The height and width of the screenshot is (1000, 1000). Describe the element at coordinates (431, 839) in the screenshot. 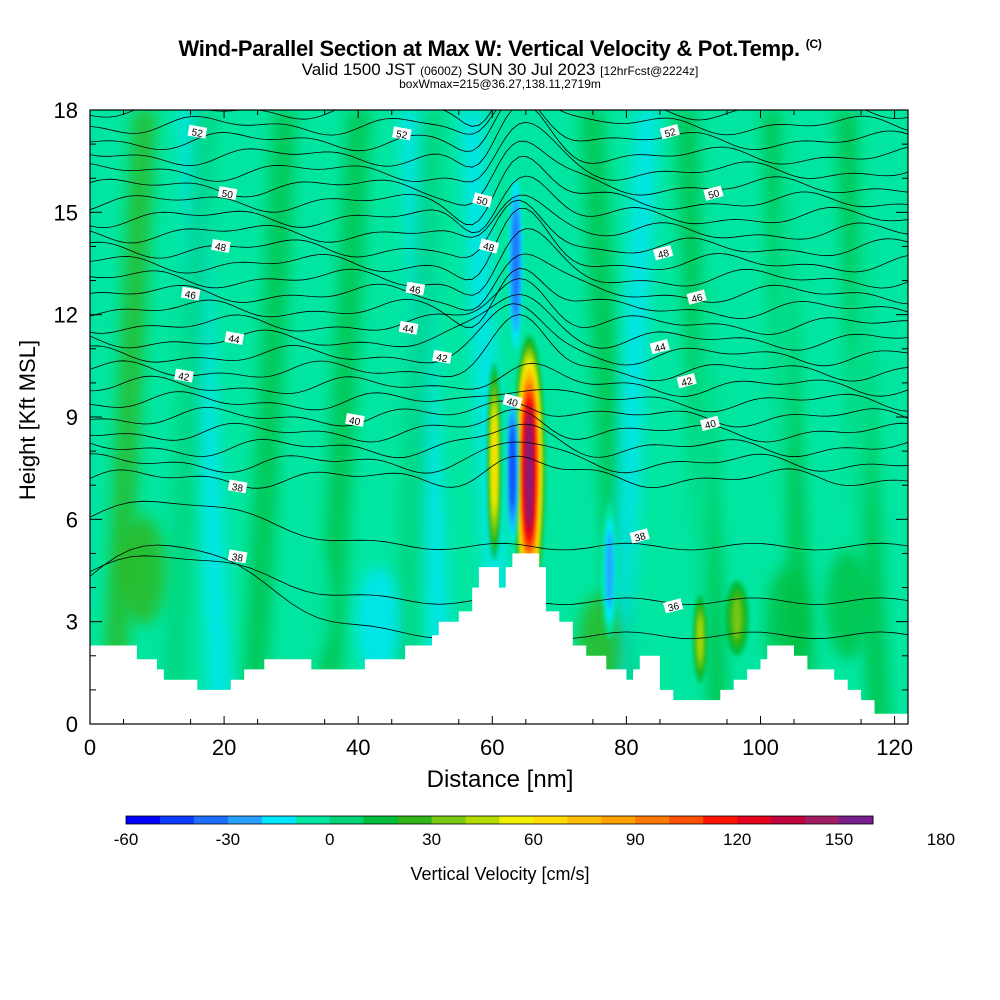

I see `colorbar-tick-label: 30` at that location.